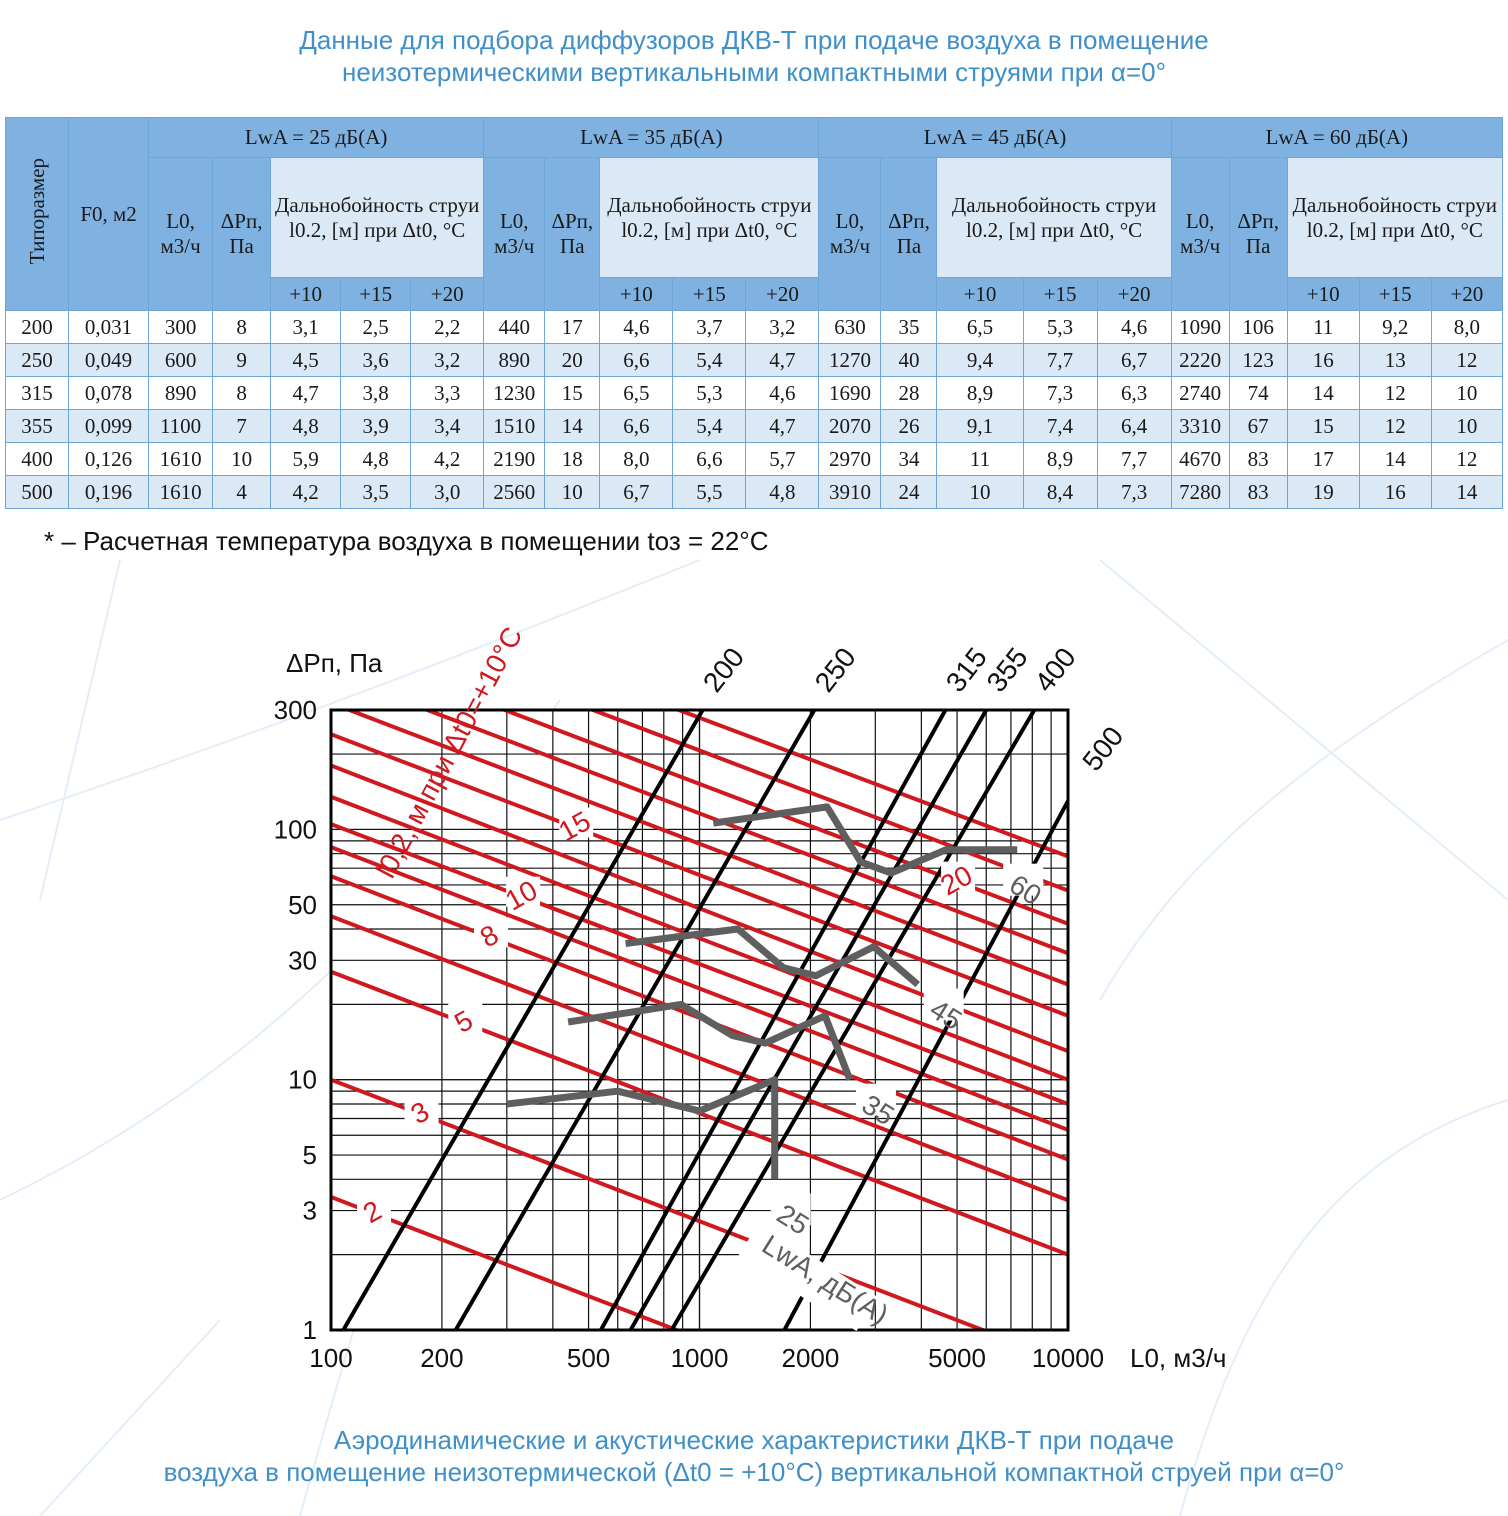 This screenshot has height=1516, width=1508. I want to click on y-axis-label: ΔPп, Па, so click(334, 663).